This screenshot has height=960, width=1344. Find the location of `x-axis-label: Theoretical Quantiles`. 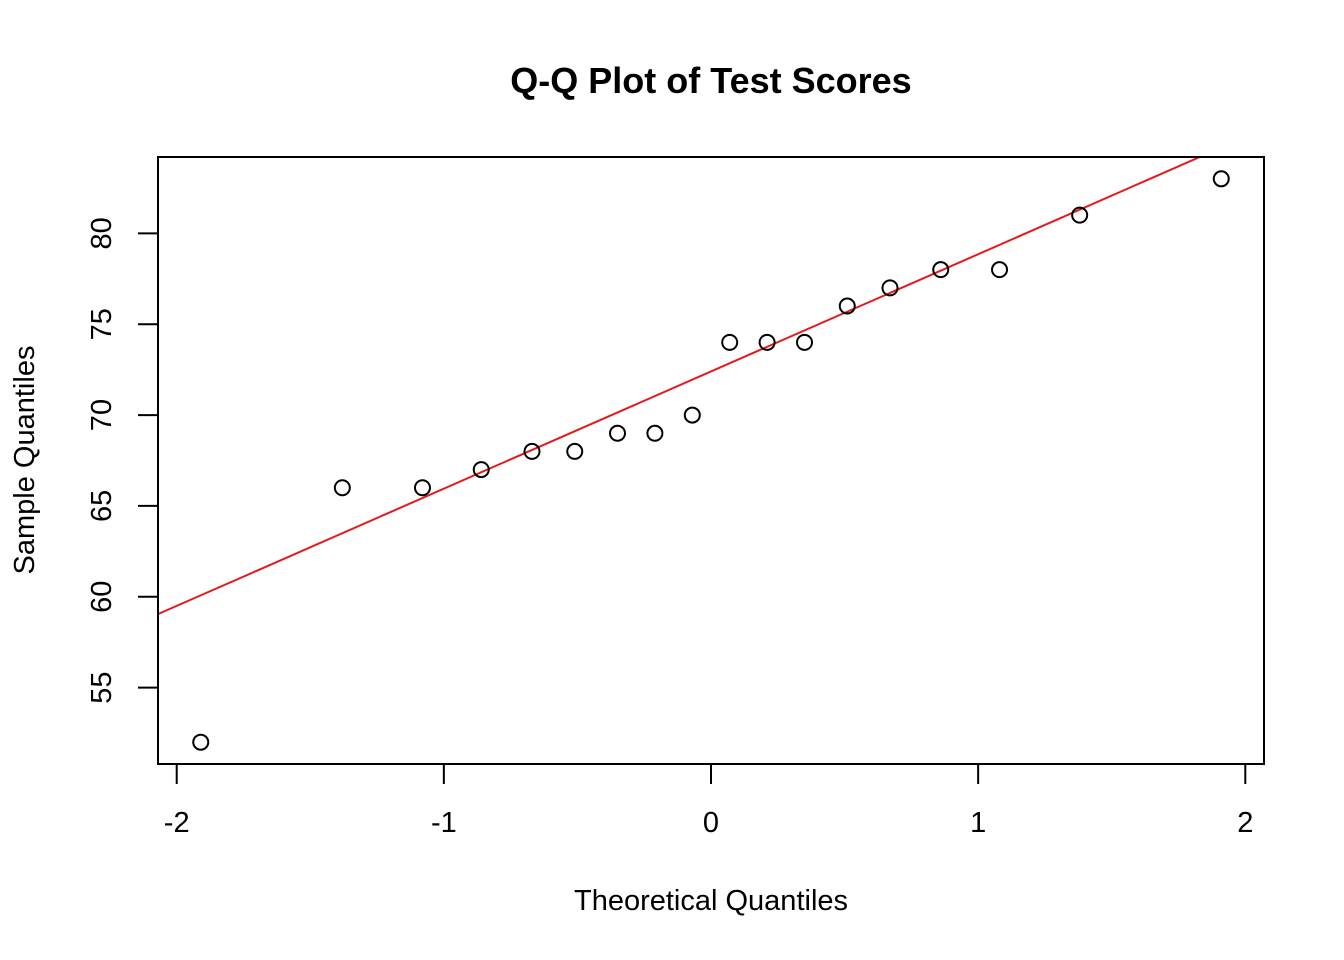

x-axis-label: Theoretical Quantiles is located at coordinates (711, 901).